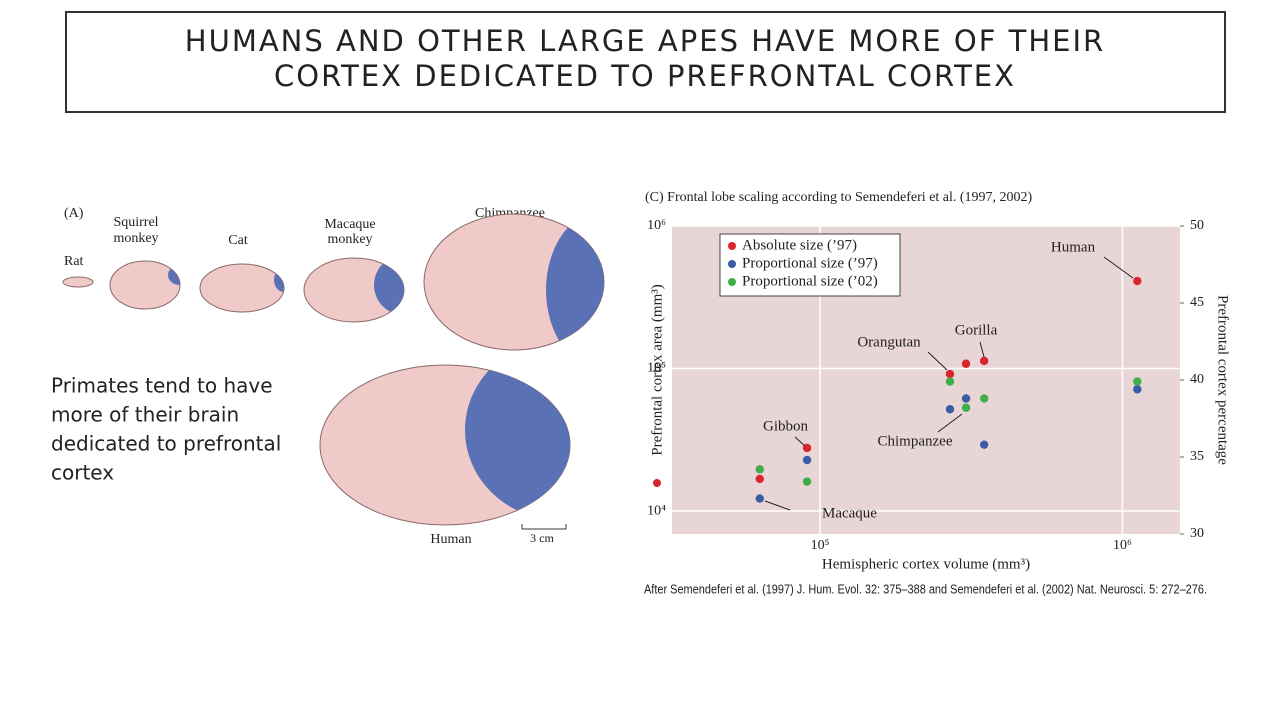 The image size is (1280, 720). Describe the element at coordinates (849, 513) in the screenshot. I see `annotation: Macaque` at that location.